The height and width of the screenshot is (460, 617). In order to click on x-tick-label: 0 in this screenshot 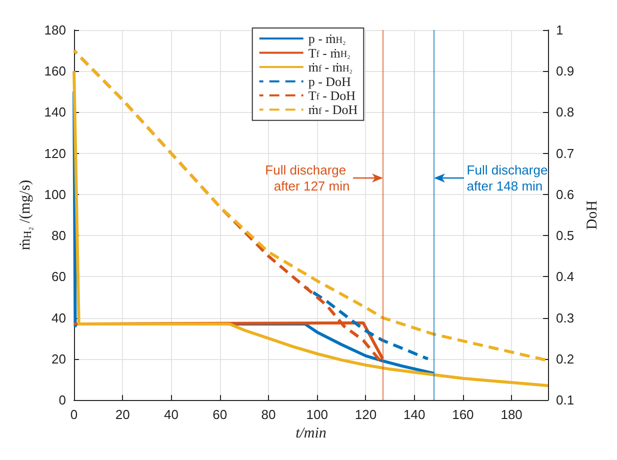, I will do `click(74, 414)`.